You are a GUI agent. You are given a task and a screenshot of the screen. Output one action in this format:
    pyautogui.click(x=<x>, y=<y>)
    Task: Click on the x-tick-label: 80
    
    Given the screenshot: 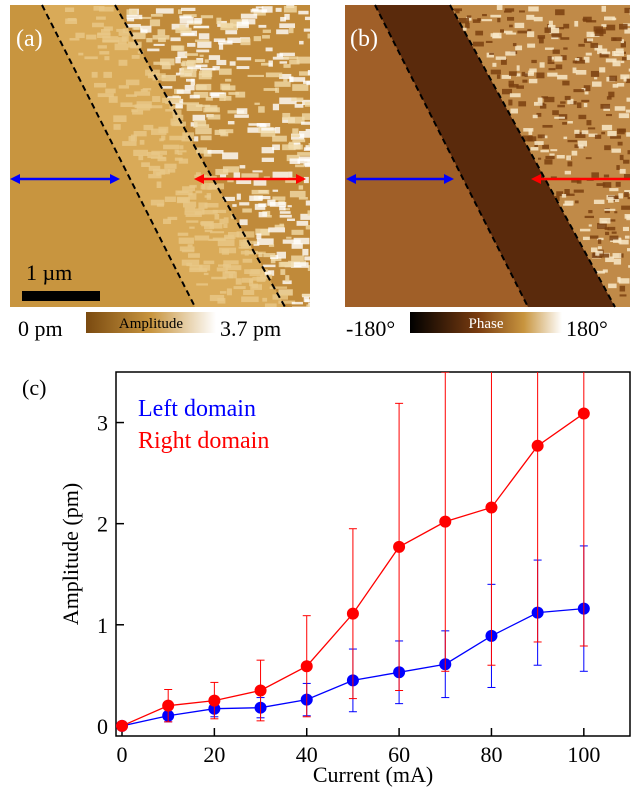 What is the action you would take?
    pyautogui.click(x=491, y=754)
    